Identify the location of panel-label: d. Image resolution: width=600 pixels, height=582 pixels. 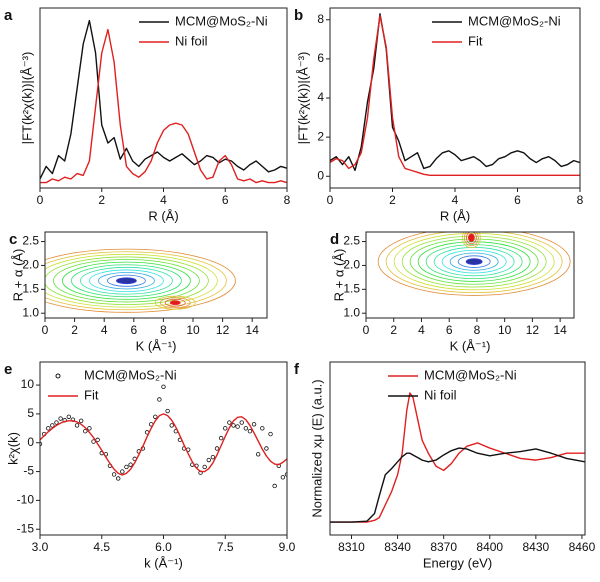
(334, 239).